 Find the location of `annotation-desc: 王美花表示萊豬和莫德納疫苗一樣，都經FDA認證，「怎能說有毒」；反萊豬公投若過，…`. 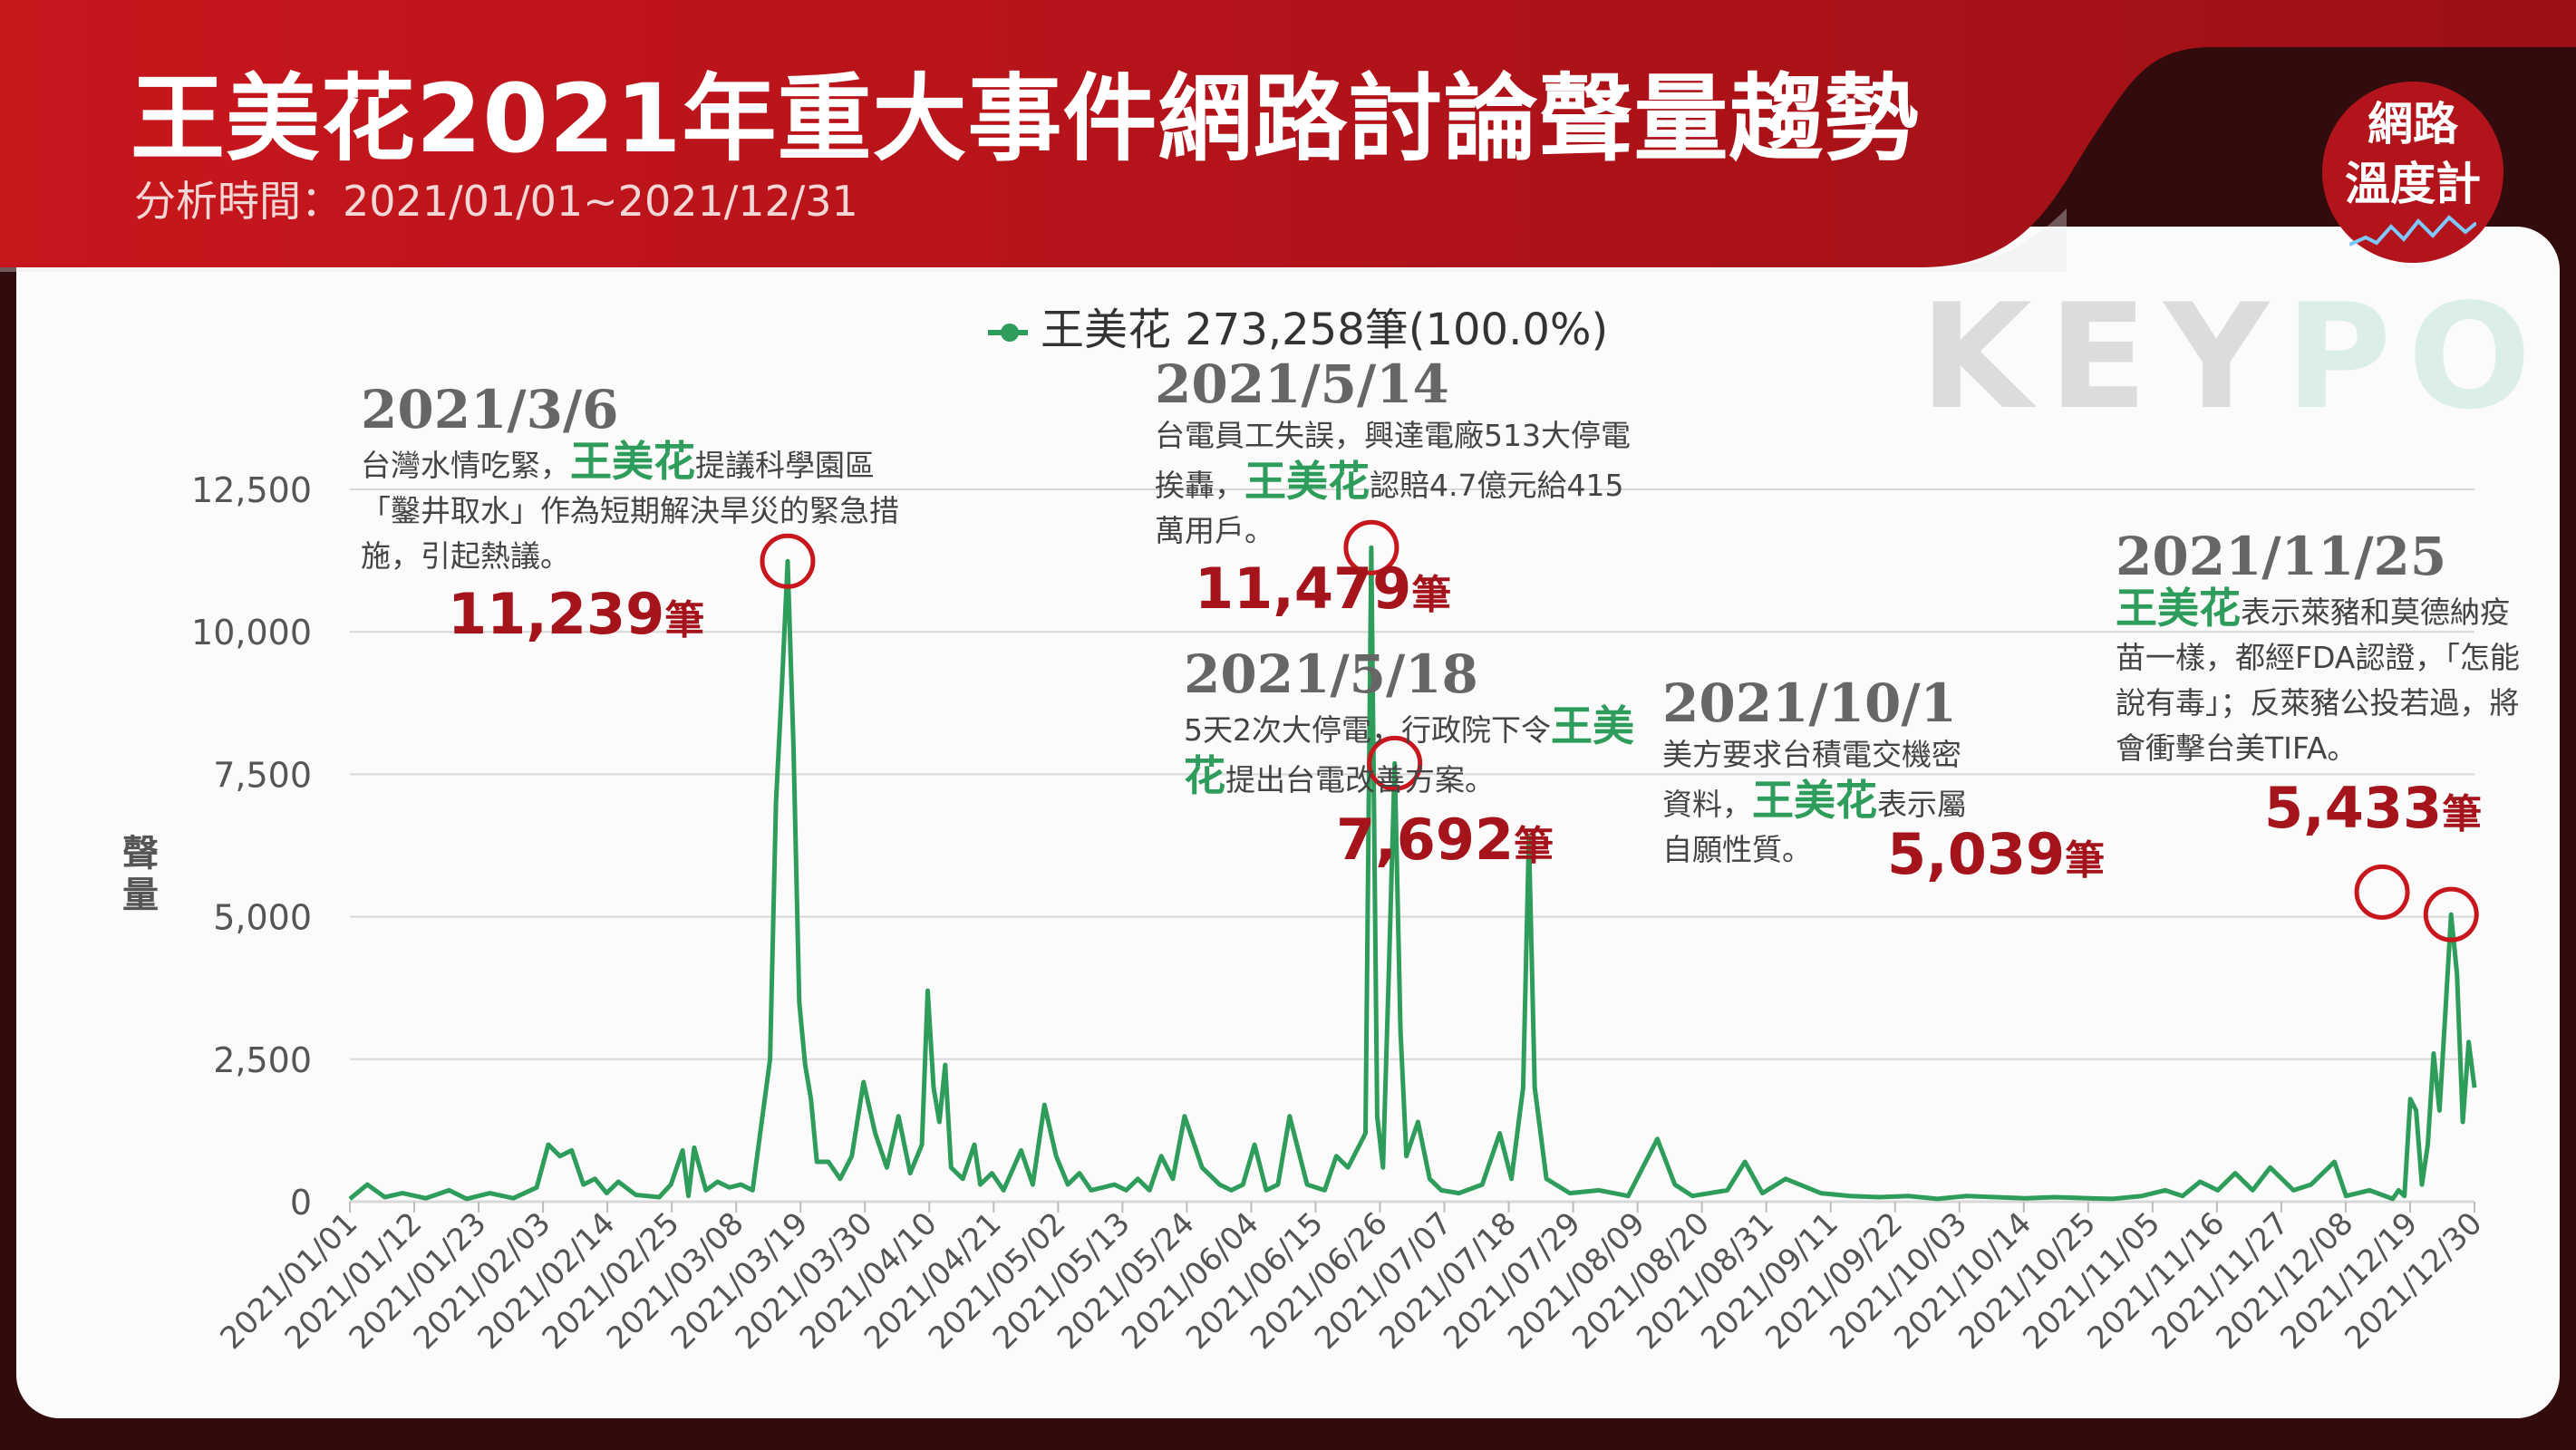

annotation-desc: 王美花表示萊豬和莫德納疫苗一樣，都經FDA認證，「怎能說有毒」；反萊豬公投若過，… is located at coordinates (2318, 675).